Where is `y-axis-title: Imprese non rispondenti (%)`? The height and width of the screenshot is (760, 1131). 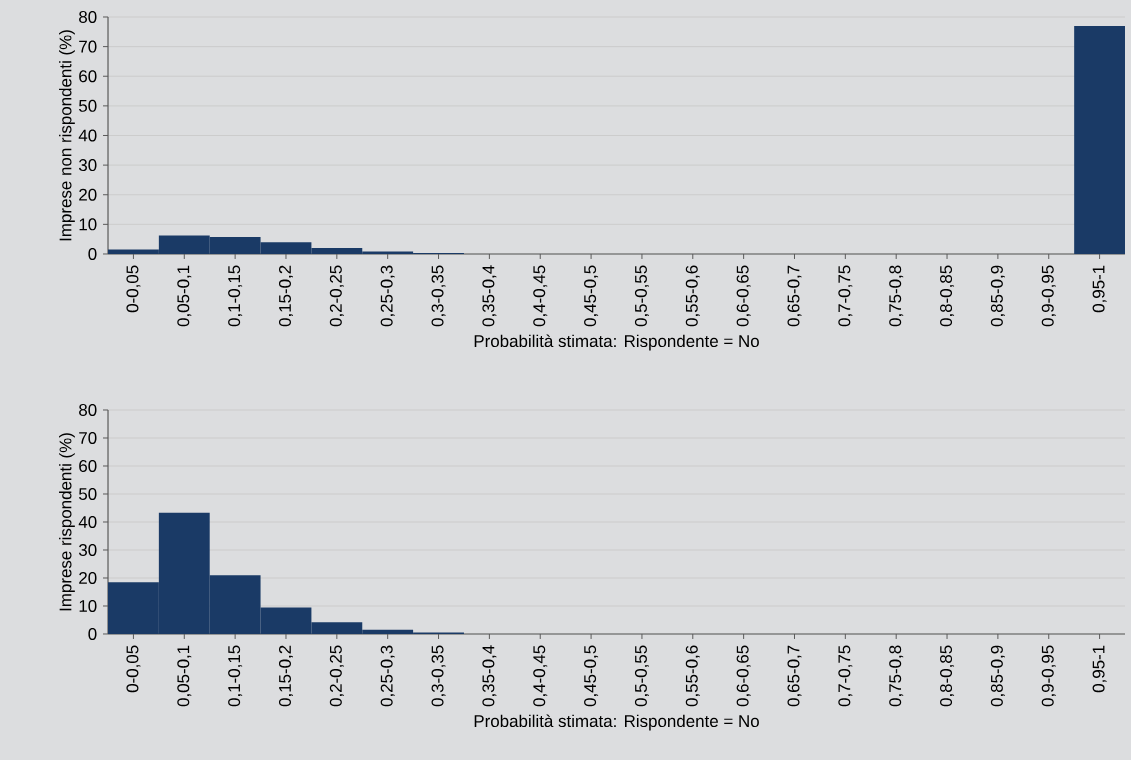 y-axis-title: Imprese non rispondenti (%) is located at coordinates (67, 135).